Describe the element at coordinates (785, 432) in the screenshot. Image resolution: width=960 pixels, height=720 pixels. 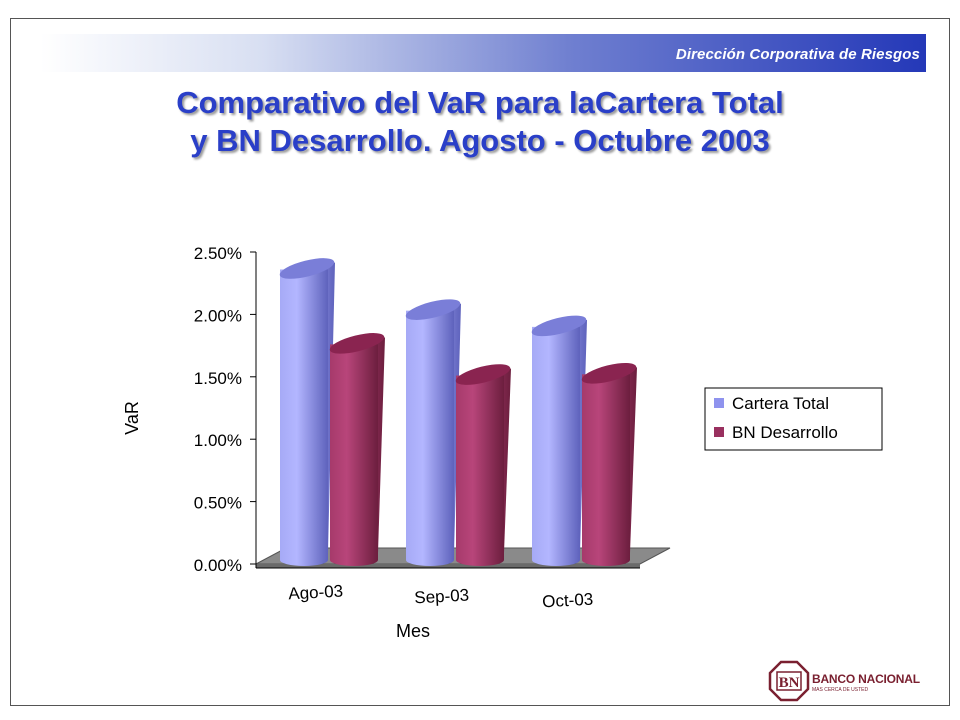
I see `legend-label: BN Desarrollo` at that location.